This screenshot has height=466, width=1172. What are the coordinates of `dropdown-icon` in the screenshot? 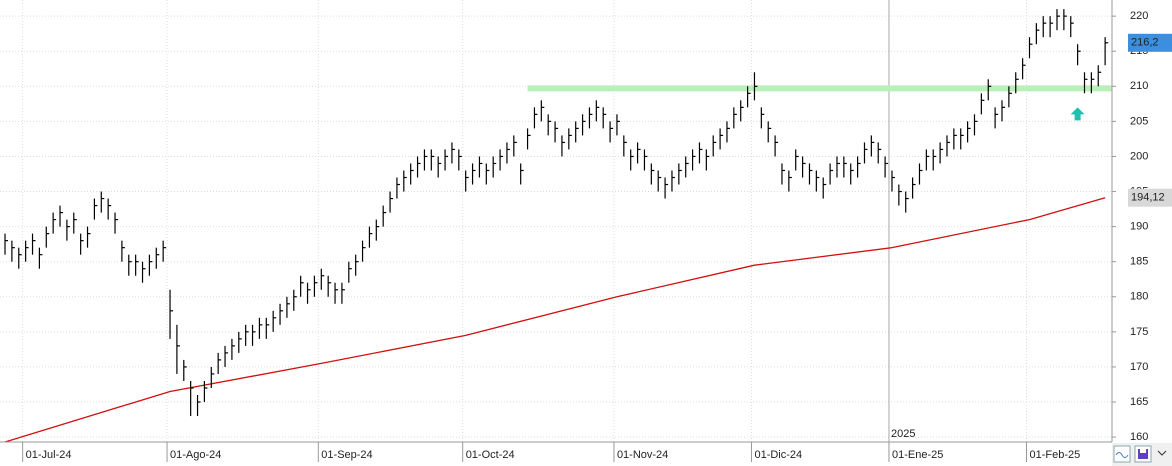 It's located at (1162, 453).